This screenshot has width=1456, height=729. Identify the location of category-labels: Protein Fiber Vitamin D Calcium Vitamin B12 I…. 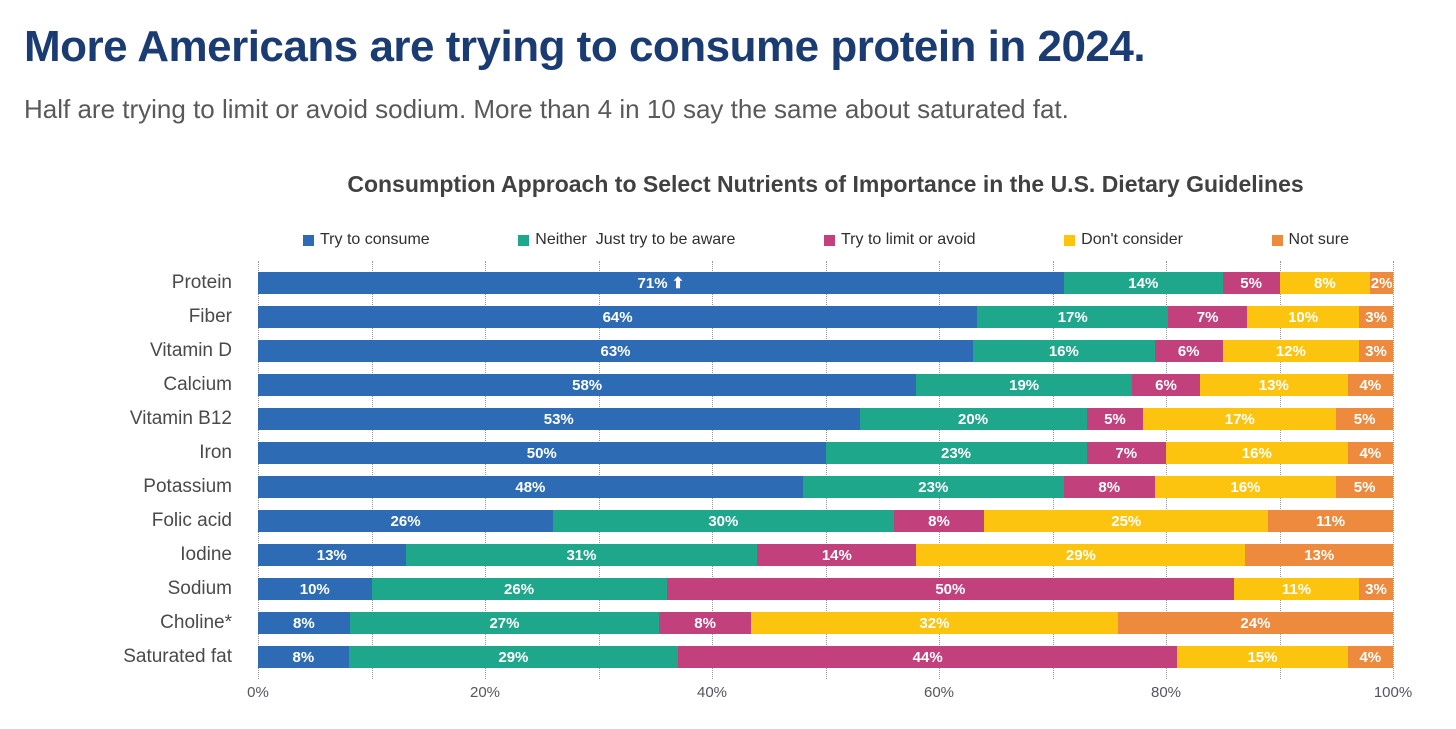
(123, 470).